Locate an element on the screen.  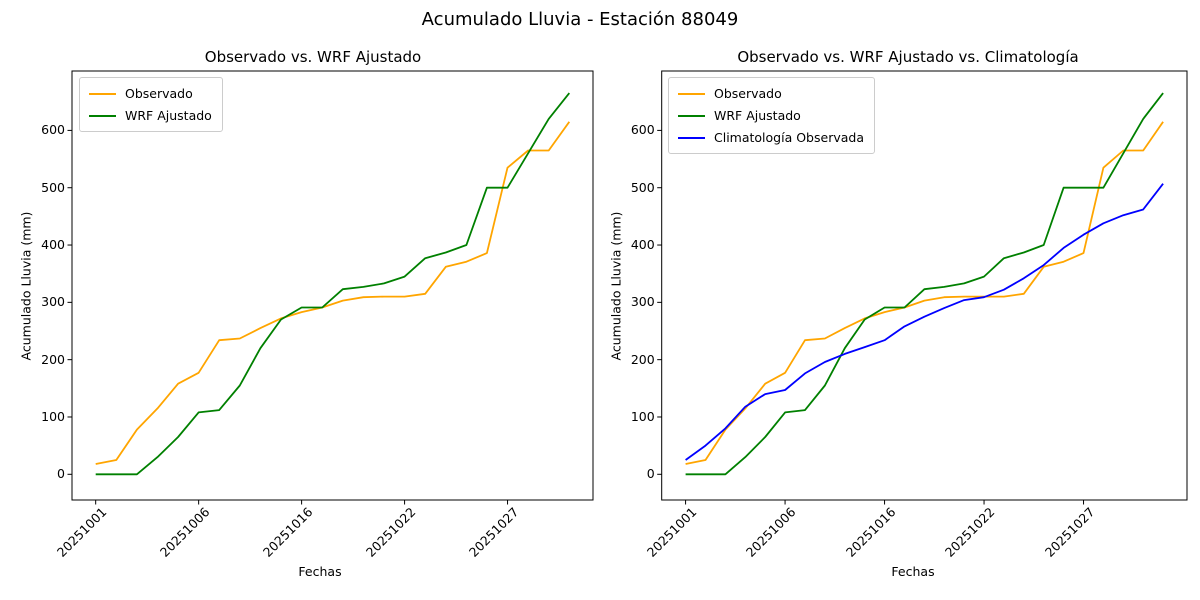
legend-label: Climatología Observada is located at coordinates (789, 137).